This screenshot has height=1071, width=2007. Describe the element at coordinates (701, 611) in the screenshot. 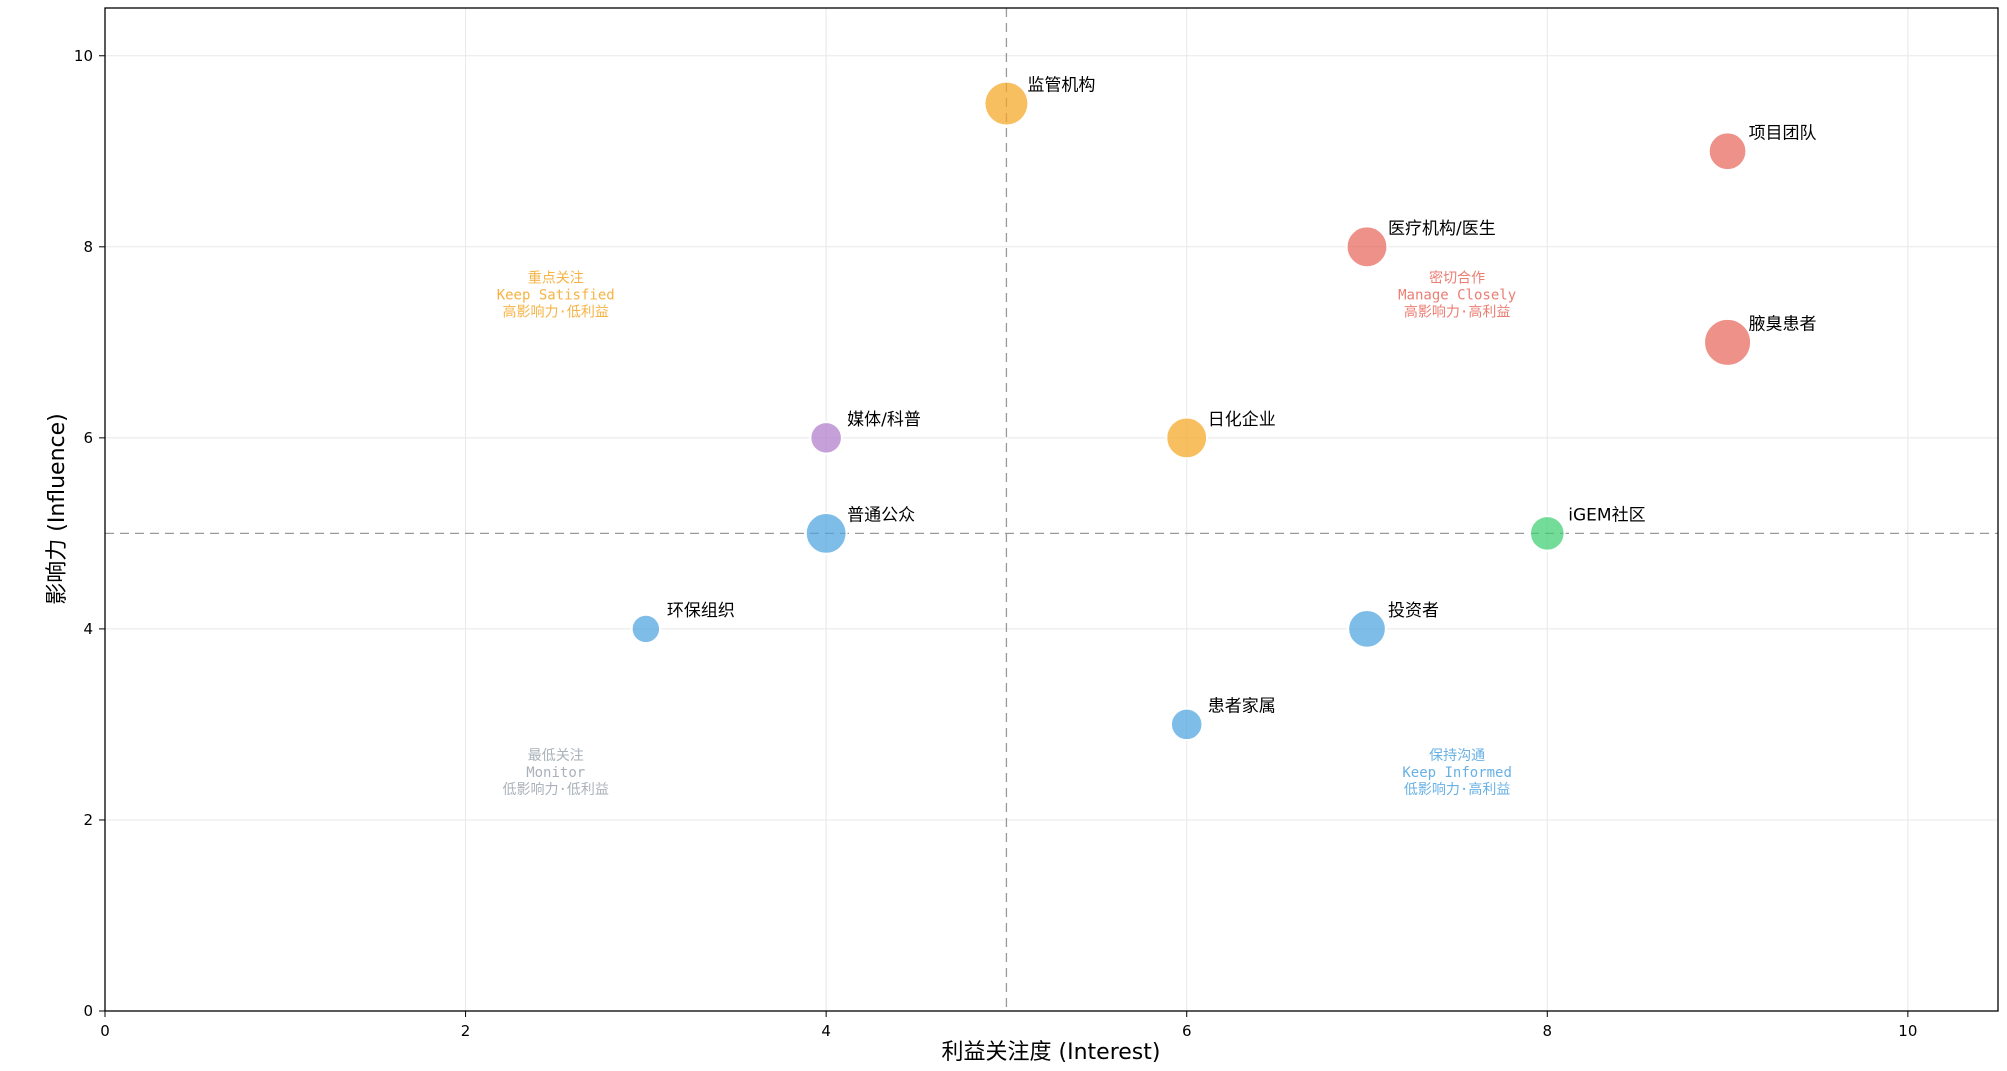

I see `data-point-label: 环保组织` at that location.